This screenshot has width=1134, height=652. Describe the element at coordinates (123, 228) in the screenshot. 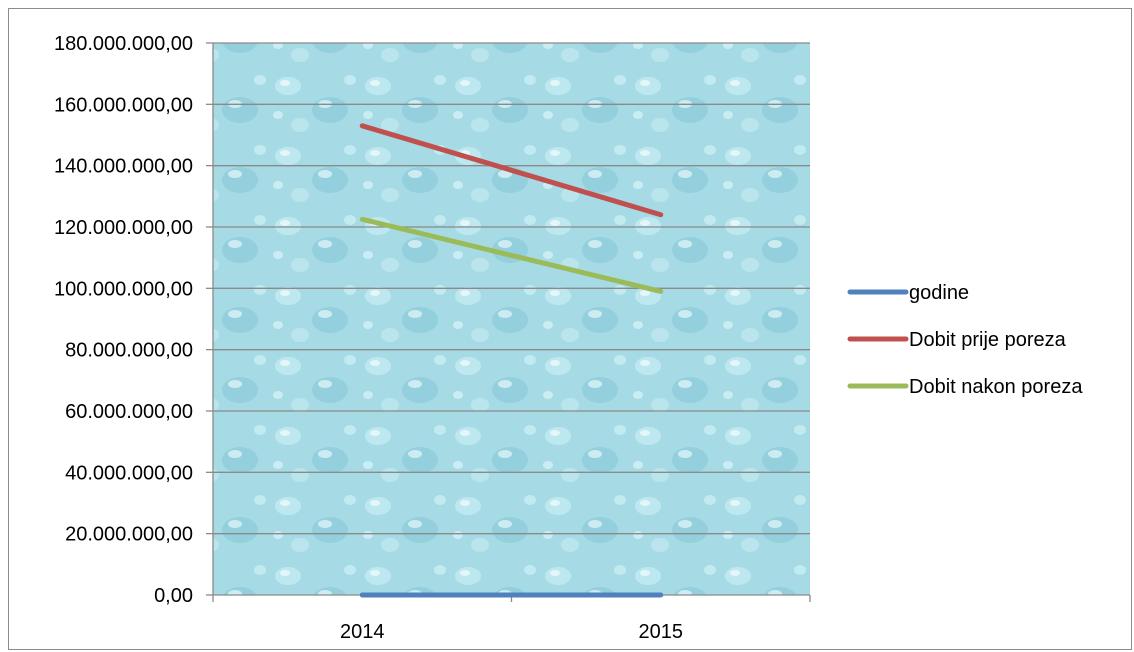

I see `y-tick-label: 120.000.000,00` at that location.